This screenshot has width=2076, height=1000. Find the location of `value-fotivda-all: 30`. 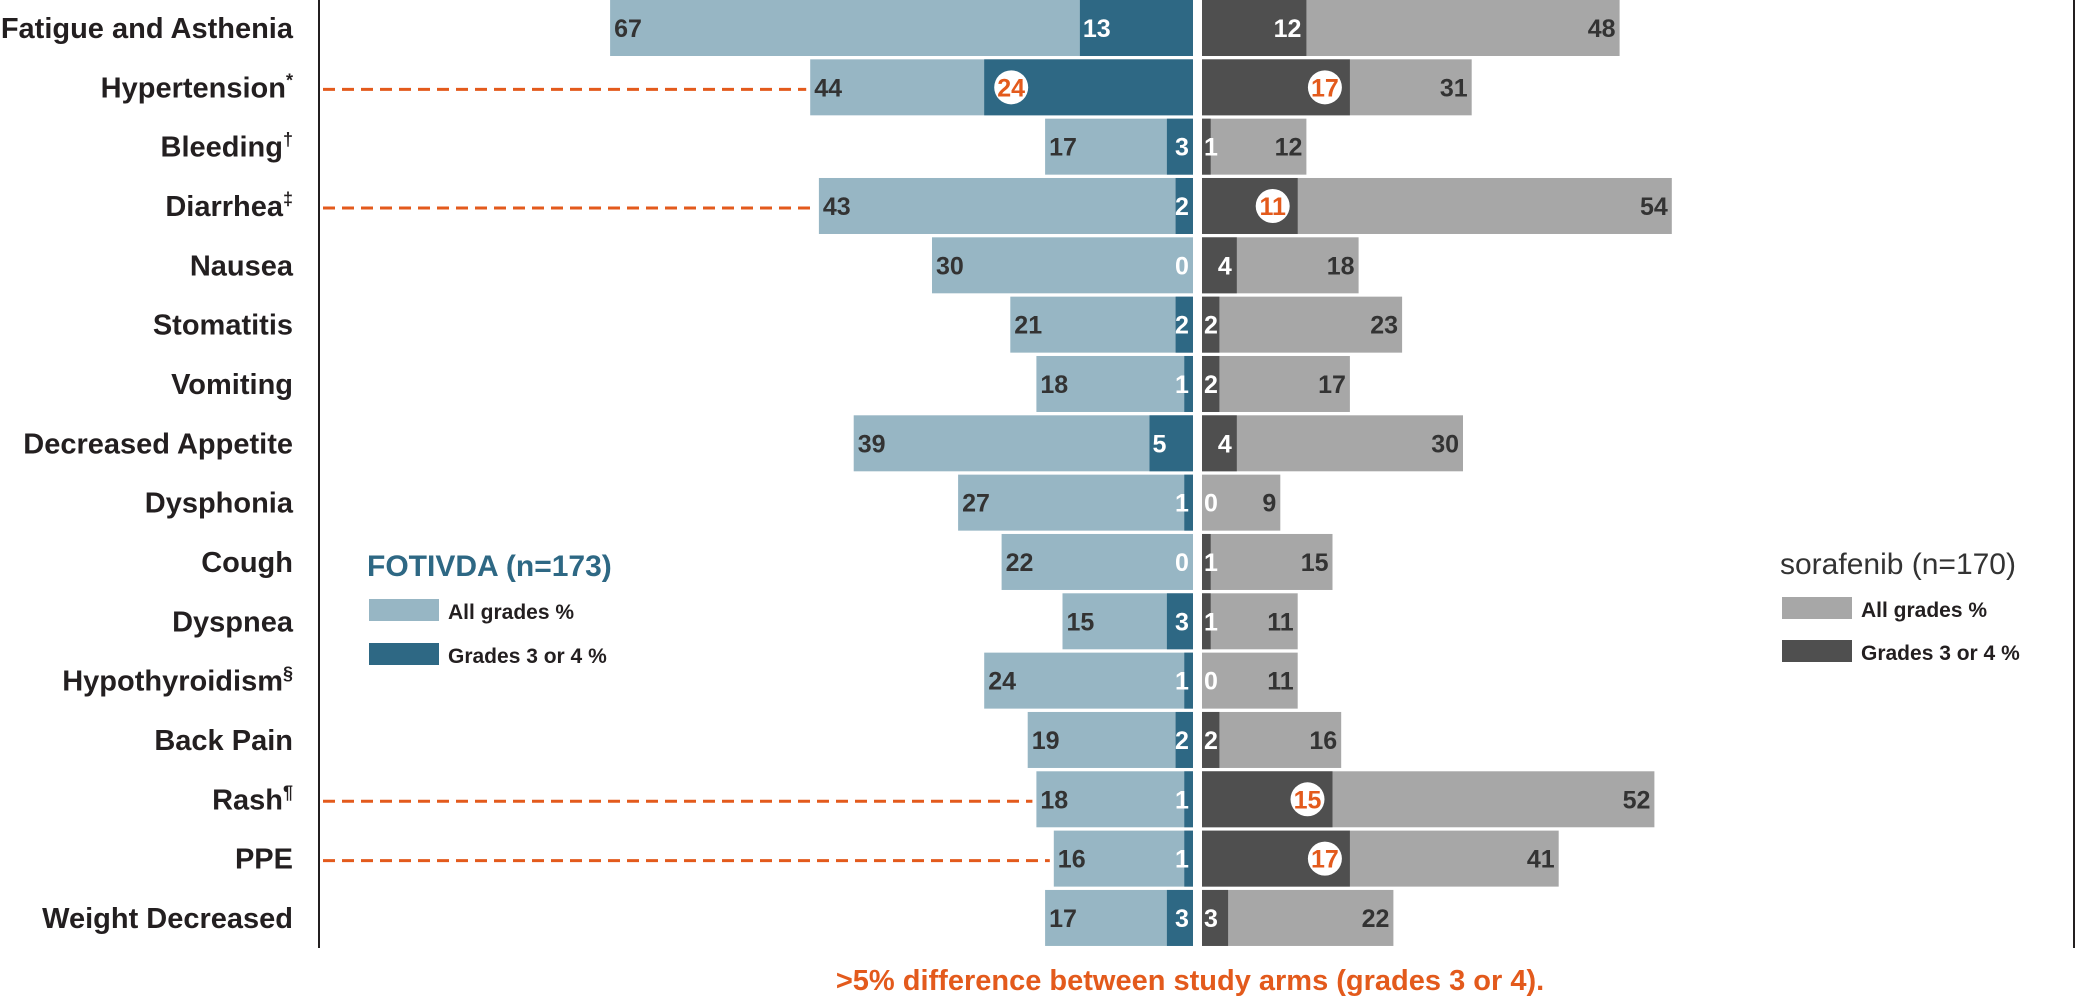

value-fotivda-all: 30 is located at coordinates (950, 266).